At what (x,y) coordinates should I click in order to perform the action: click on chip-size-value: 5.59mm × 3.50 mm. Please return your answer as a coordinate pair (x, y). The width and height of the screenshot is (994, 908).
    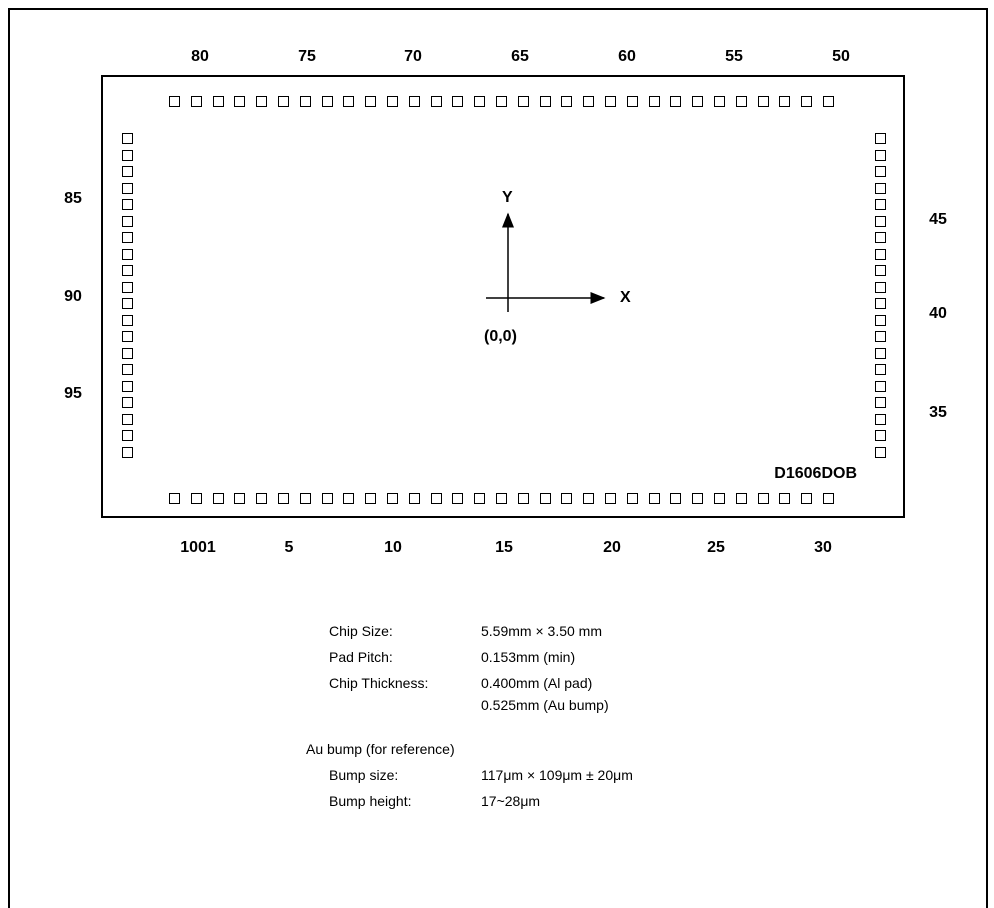
    Looking at the image, I should click on (541, 631).